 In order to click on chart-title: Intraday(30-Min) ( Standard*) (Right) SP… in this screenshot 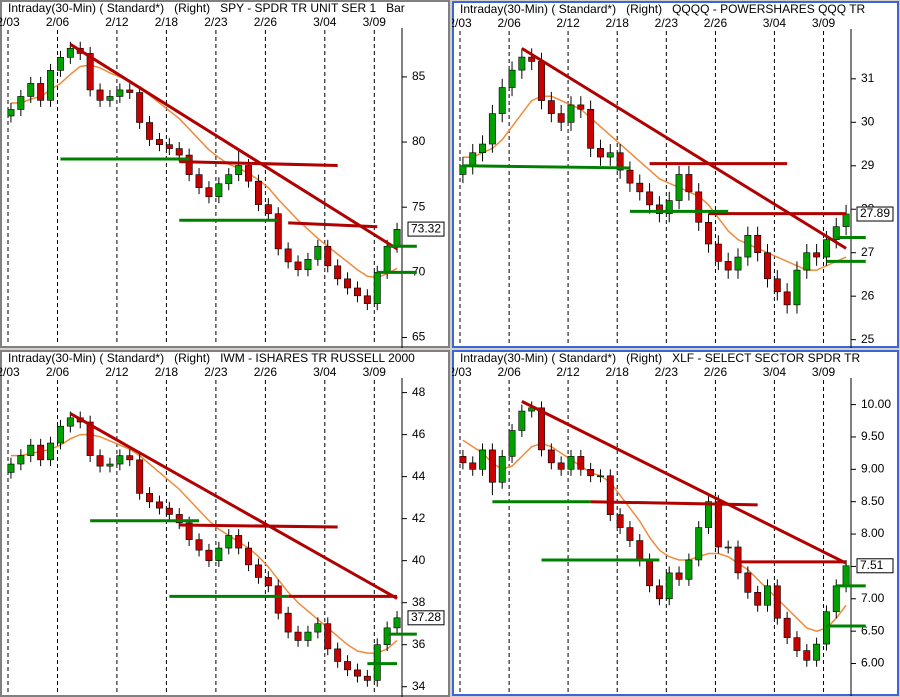, I will do `click(206, 8)`.